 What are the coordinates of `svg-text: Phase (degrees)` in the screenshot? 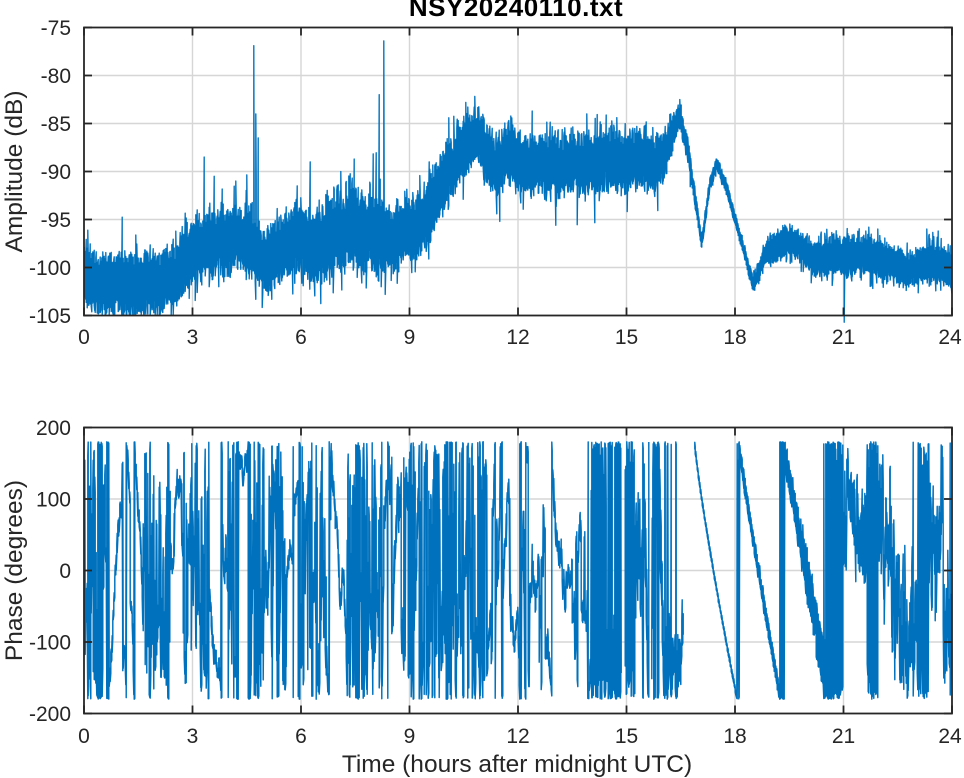 It's located at (14, 570).